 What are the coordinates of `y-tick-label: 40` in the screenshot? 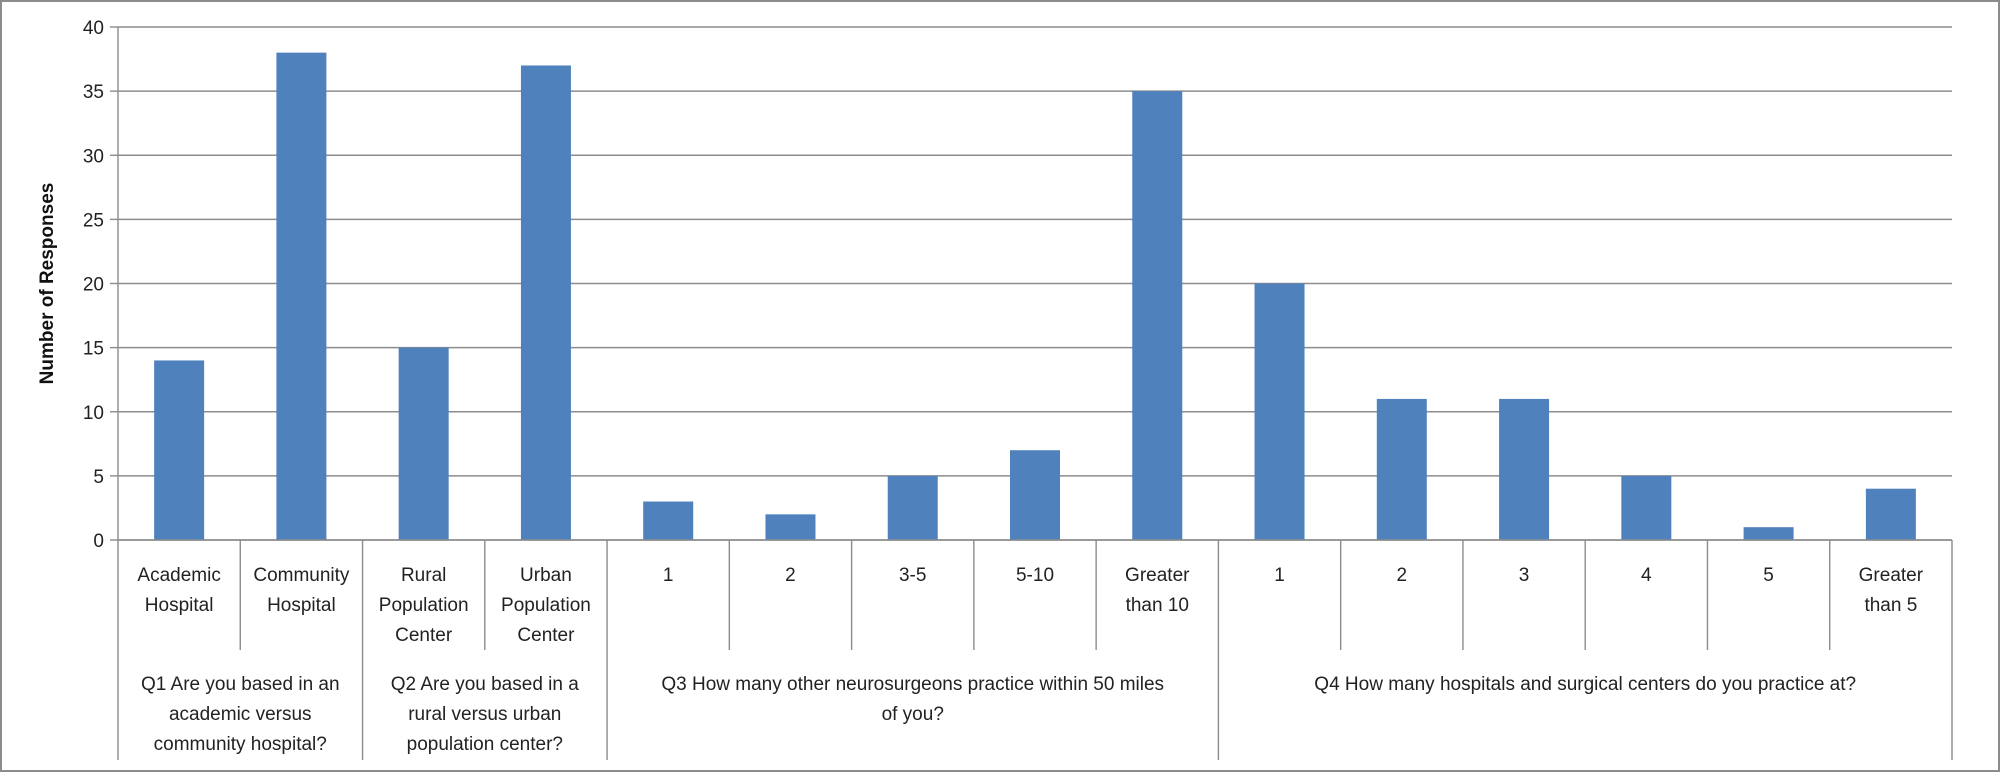 It's located at (93, 28).